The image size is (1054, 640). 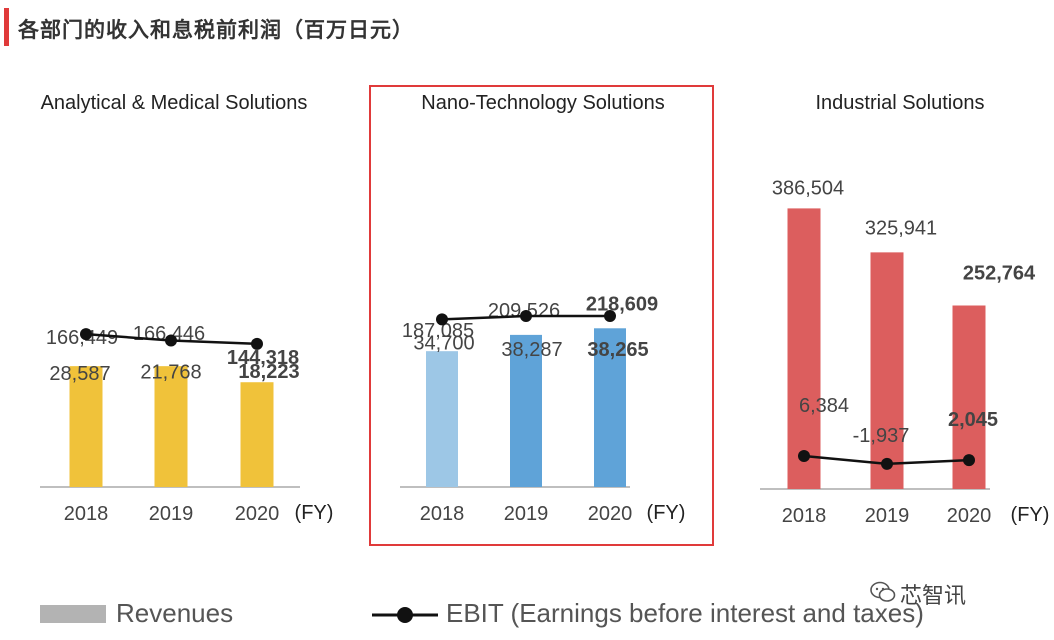 What do you see at coordinates (808, 188) in the screenshot?
I see `revenue-label: 386,504` at bounding box center [808, 188].